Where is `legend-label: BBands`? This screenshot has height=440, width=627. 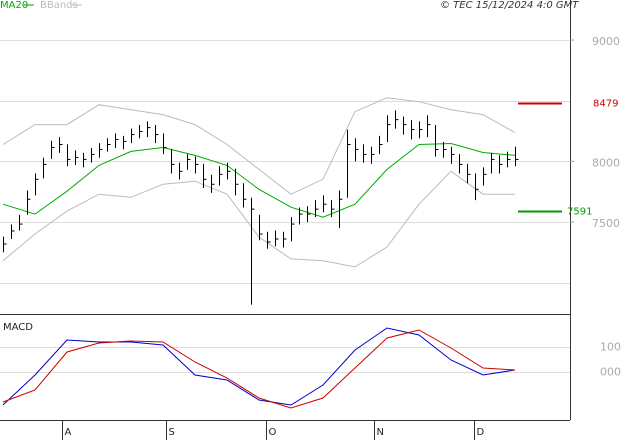
legend-label: BBands is located at coordinates (59, 5).